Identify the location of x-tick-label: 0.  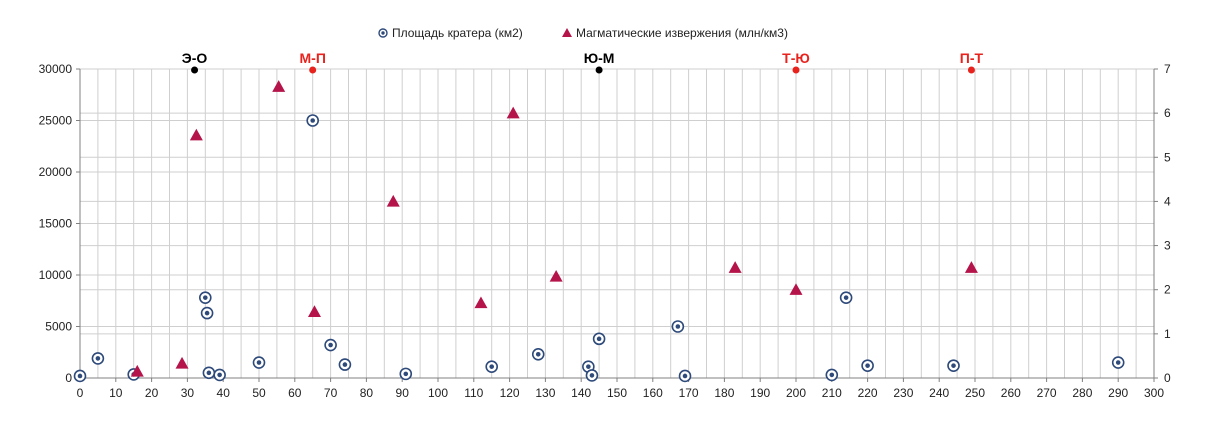
(80, 393).